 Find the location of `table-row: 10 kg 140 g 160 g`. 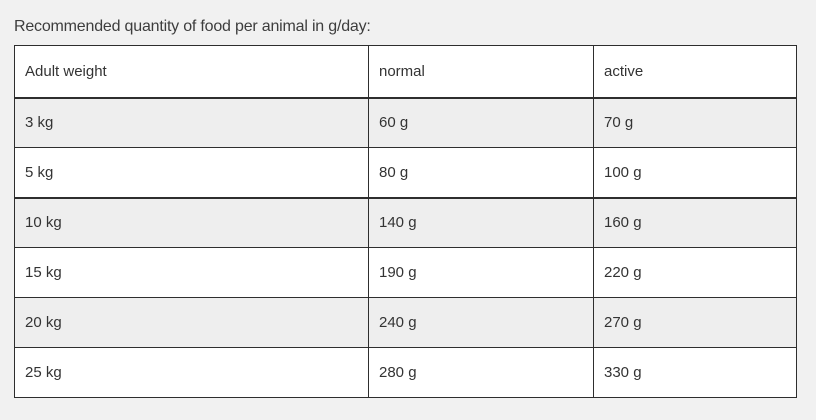

table-row: 10 kg 140 g 160 g is located at coordinates (405, 222).